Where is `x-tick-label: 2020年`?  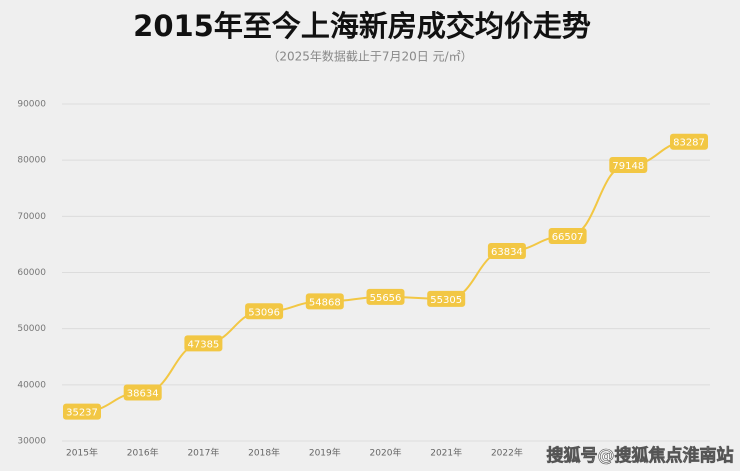
x-tick-label: 2020年 is located at coordinates (386, 453).